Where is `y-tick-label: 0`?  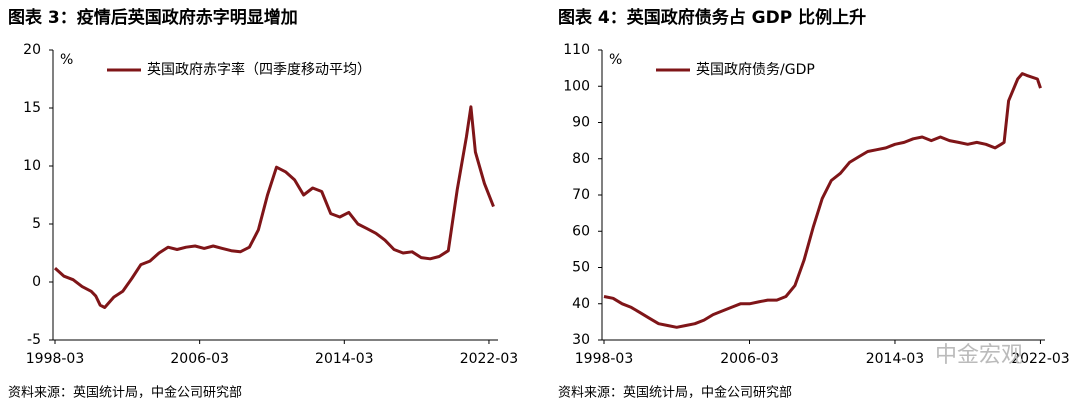 y-tick-label: 0 is located at coordinates (36, 282).